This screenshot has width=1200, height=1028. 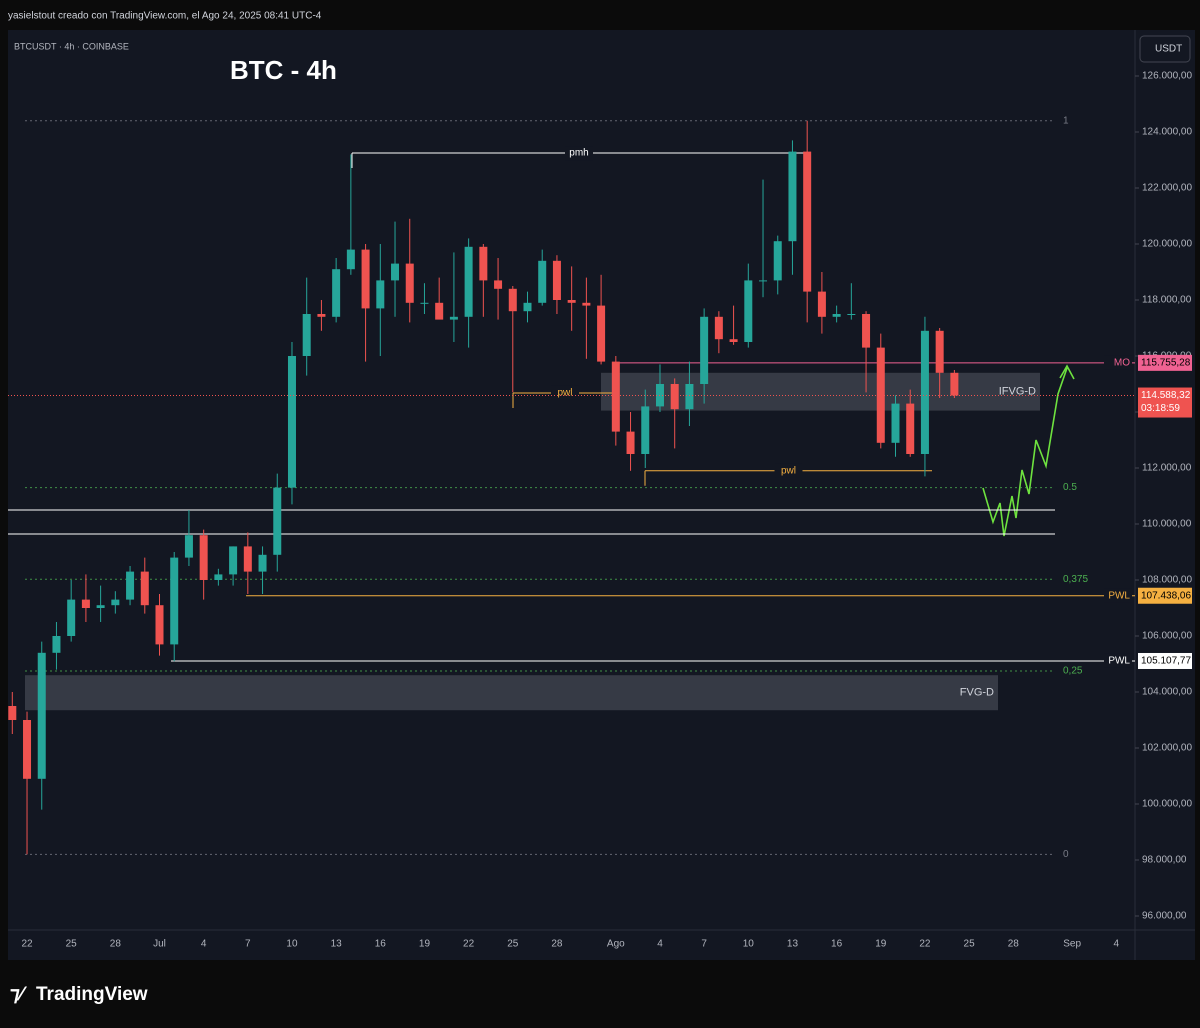 I want to click on zone-label: FVG-D, so click(x=977, y=693).